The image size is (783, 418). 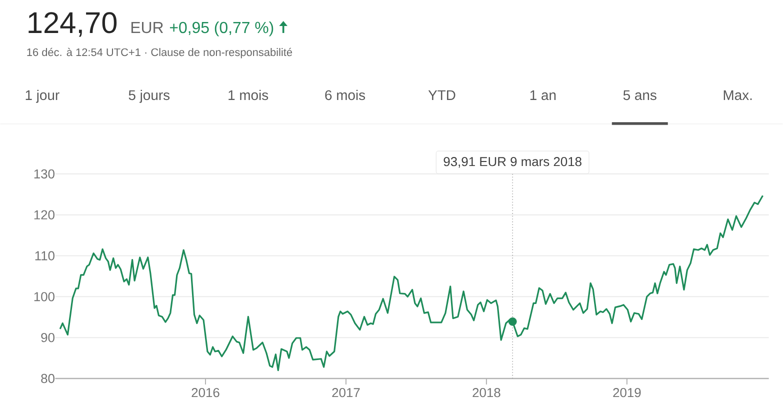 What do you see at coordinates (346, 393) in the screenshot?
I see `x-tick-label: 2017` at bounding box center [346, 393].